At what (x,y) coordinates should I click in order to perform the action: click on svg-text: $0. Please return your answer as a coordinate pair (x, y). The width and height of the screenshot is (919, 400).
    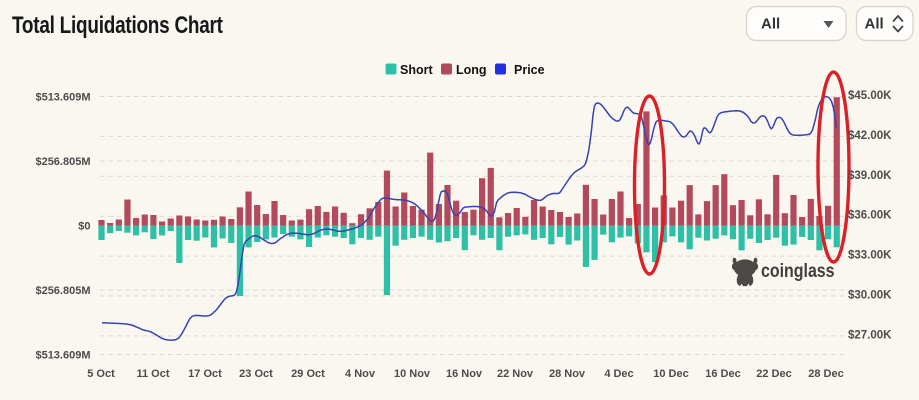
    Looking at the image, I should click on (84, 227).